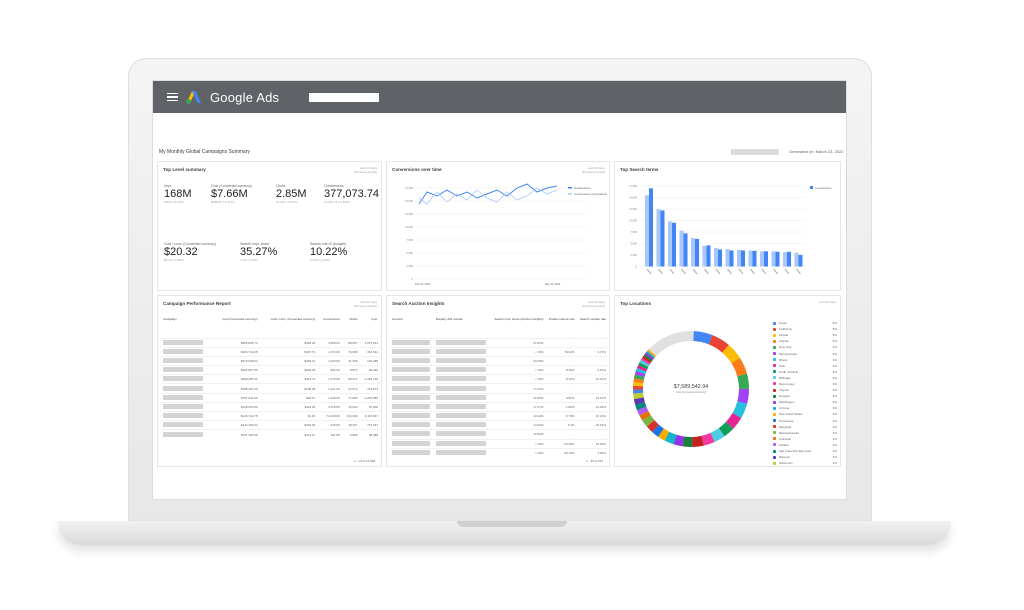  I want to click on table-cell: < 10%, so click(518, 370).